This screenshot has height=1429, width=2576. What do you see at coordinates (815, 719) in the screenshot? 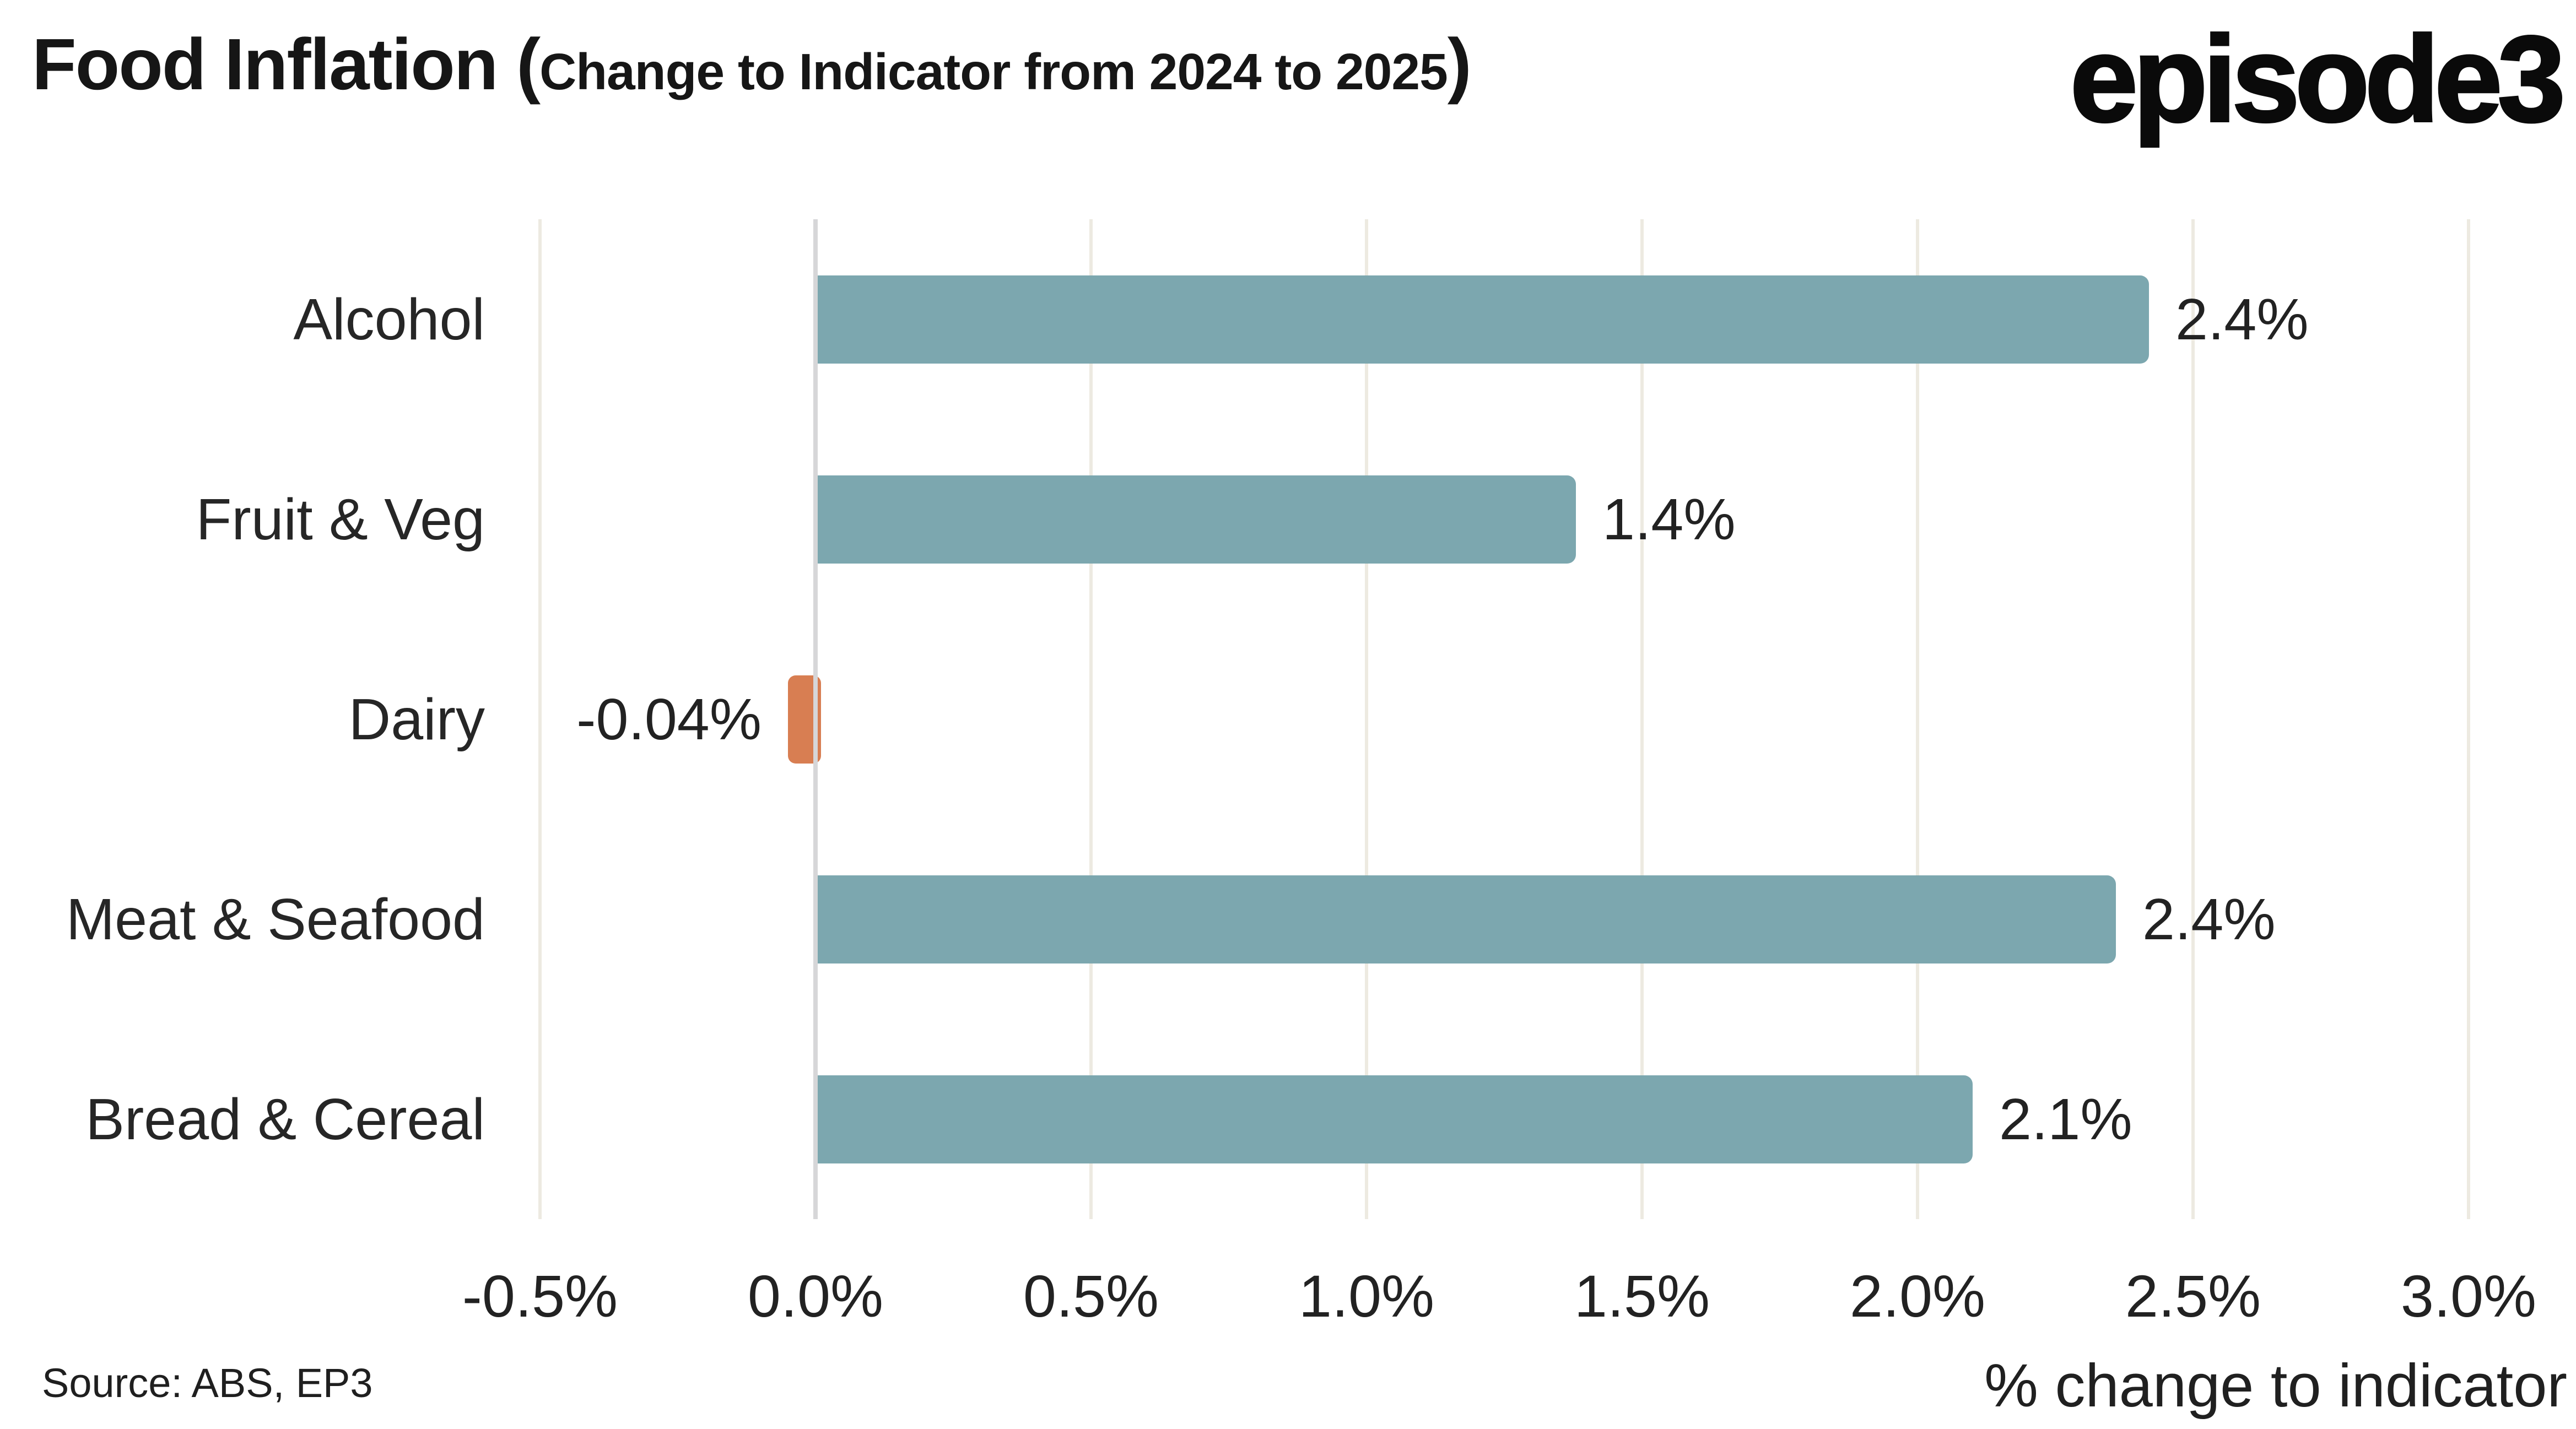
I see `zero-axis-line` at bounding box center [815, 719].